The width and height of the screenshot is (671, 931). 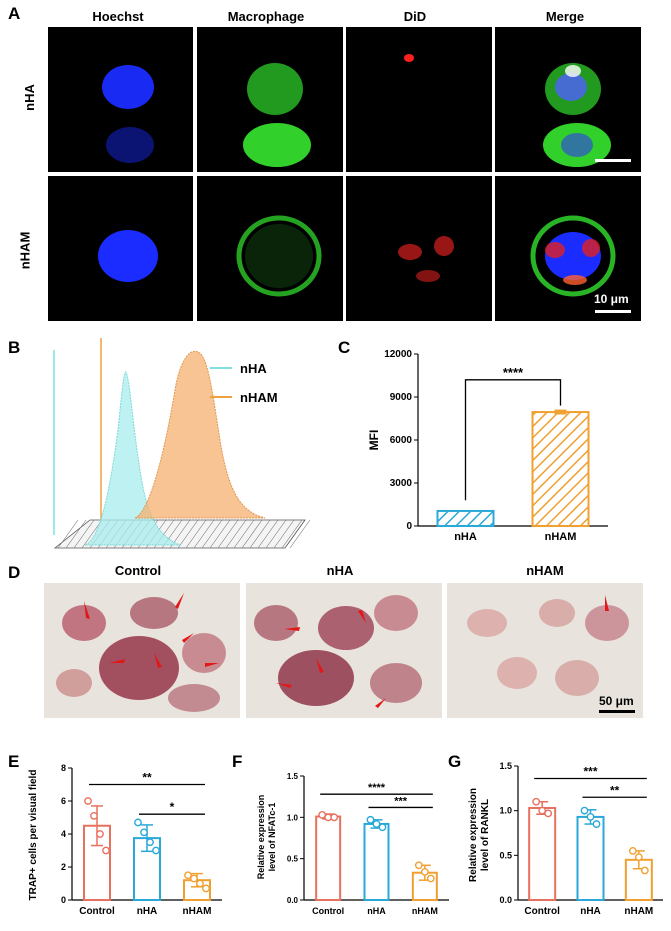 I want to click on y-tick-label: 4, so click(x=63, y=834).